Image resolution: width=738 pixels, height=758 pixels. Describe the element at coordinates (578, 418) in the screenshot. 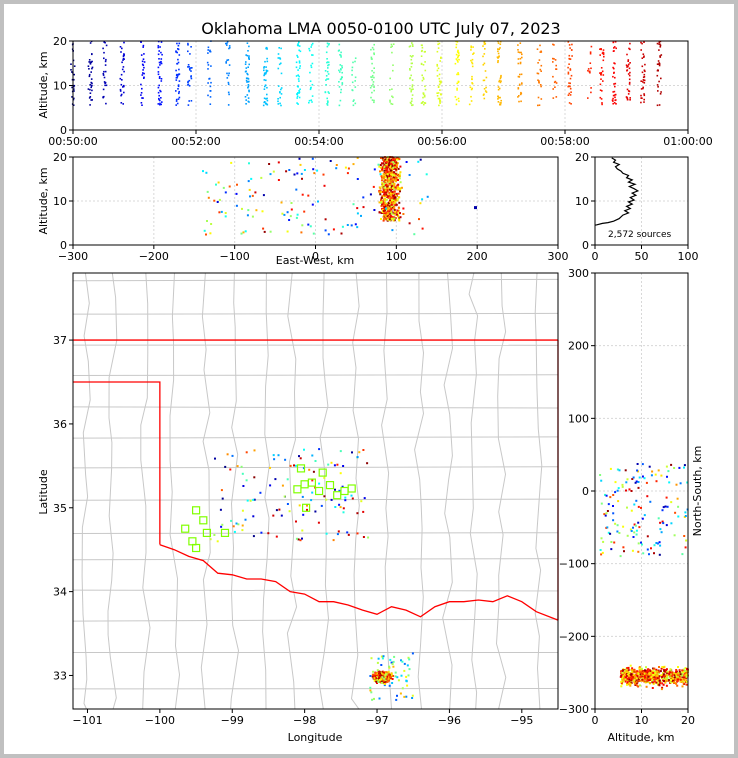

I see `y-tick-label: 100` at that location.